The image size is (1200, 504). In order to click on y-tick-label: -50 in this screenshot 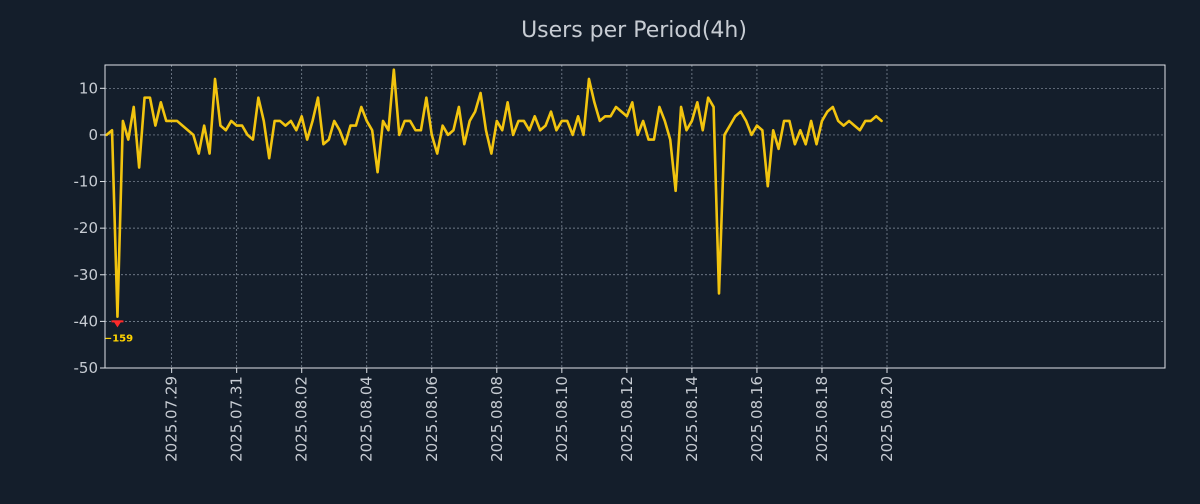, I will do `click(86, 368)`.